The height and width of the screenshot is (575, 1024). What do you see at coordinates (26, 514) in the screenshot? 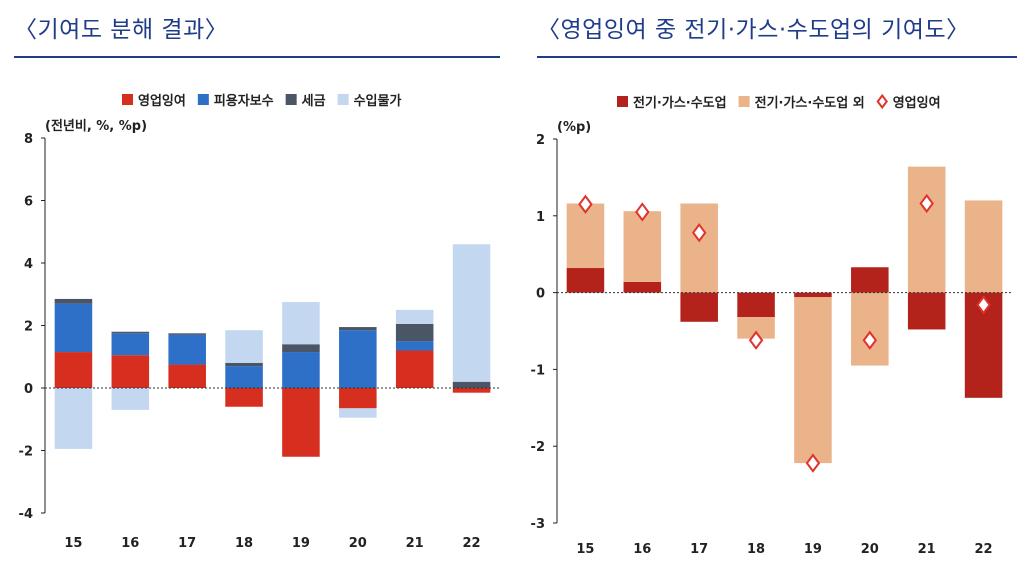
I see `y-tick-label: -4` at bounding box center [26, 514].